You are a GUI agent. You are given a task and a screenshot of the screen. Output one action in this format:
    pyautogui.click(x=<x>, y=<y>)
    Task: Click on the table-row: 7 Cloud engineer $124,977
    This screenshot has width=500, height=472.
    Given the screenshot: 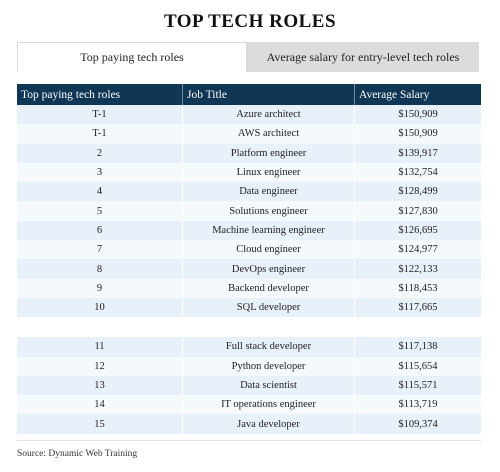 What is the action you would take?
    pyautogui.click(x=249, y=250)
    